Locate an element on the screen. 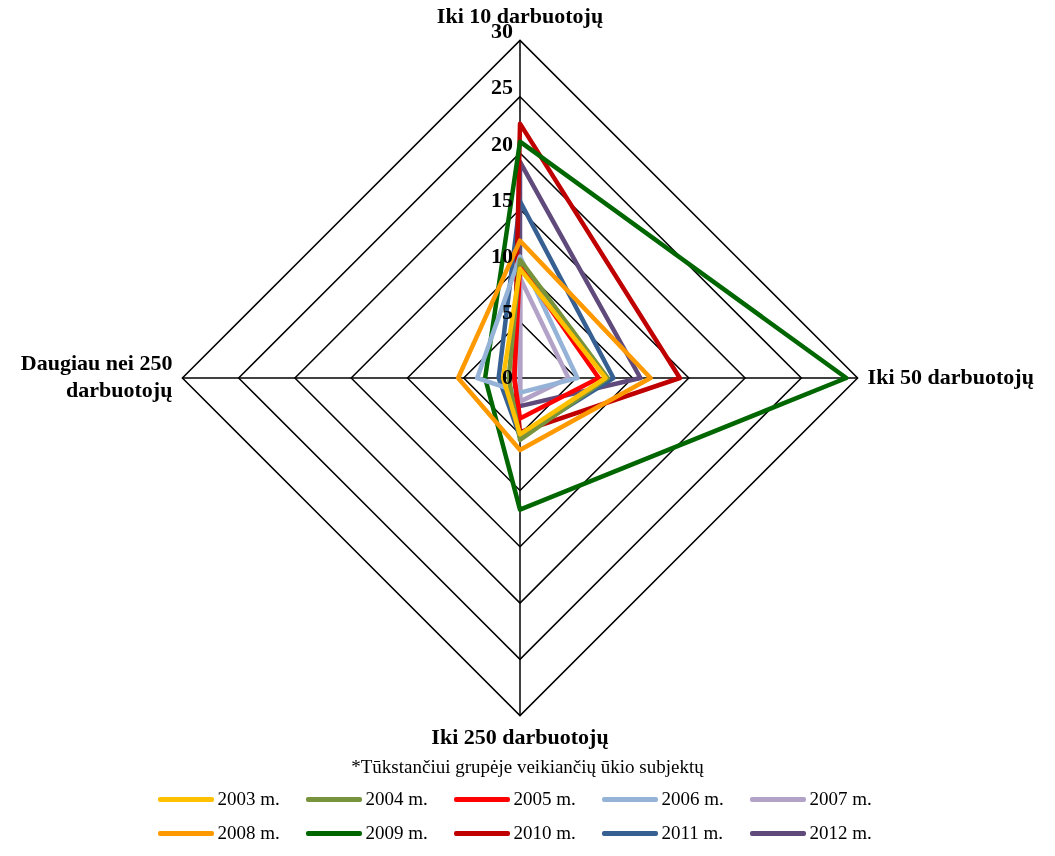  legend-label: 2010 m. is located at coordinates (544, 833).